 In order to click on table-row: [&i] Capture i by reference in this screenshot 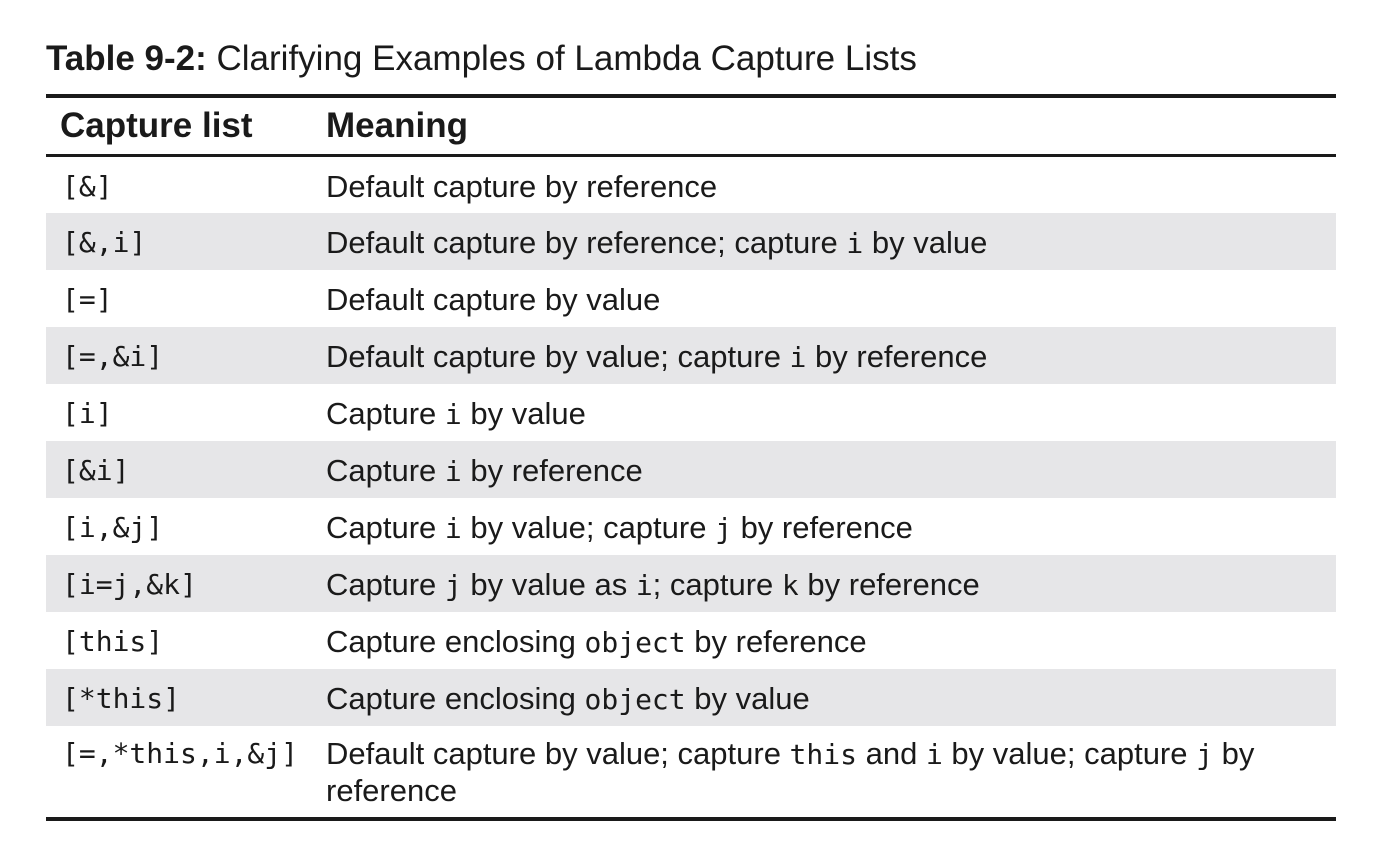, I will do `click(691, 469)`.